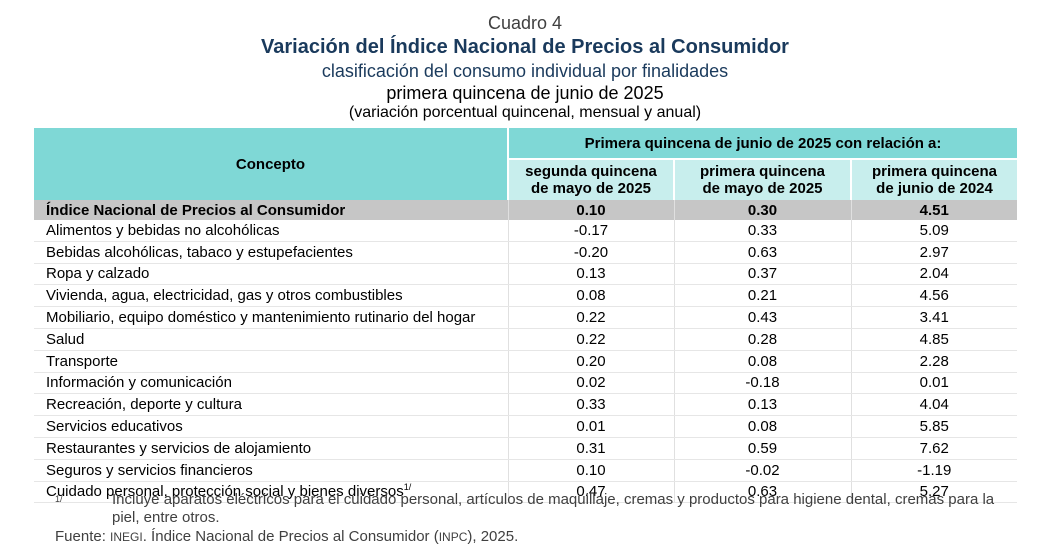 Image resolution: width=1055 pixels, height=555 pixels. What do you see at coordinates (934, 317) in the screenshot?
I see `cell-annual: 3.41` at bounding box center [934, 317].